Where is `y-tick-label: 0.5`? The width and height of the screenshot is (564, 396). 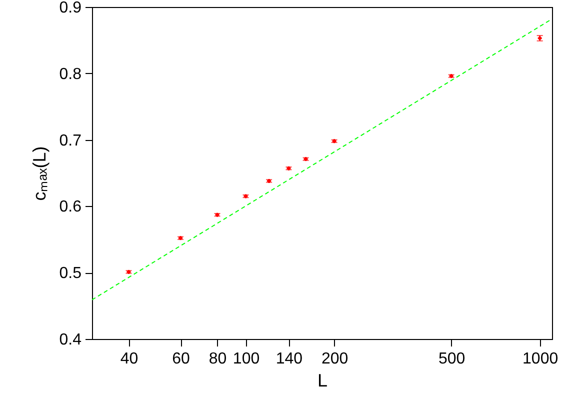 y-tick-label: 0.5 is located at coordinates (70, 273).